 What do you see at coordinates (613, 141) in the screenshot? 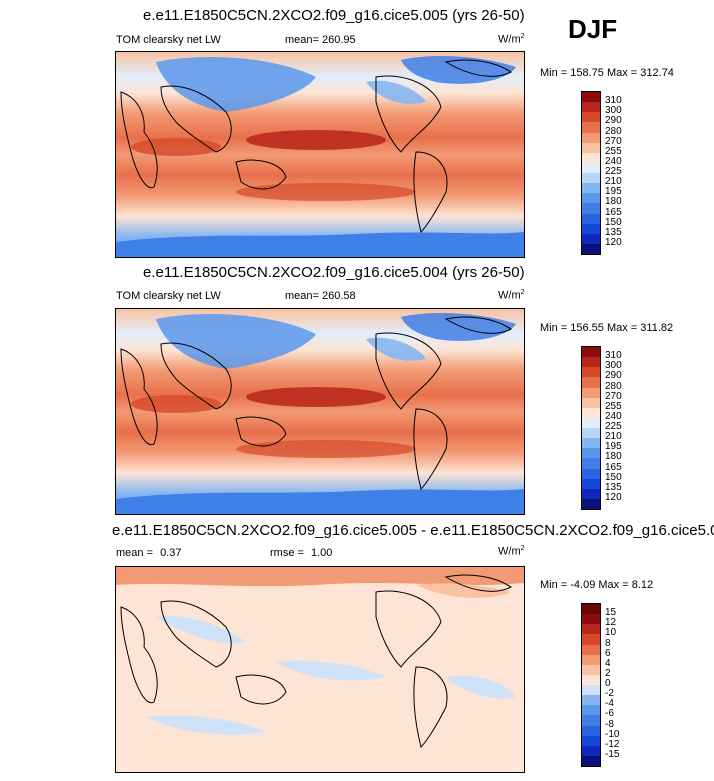
I see `colorbar-tick-label: 270` at bounding box center [613, 141].